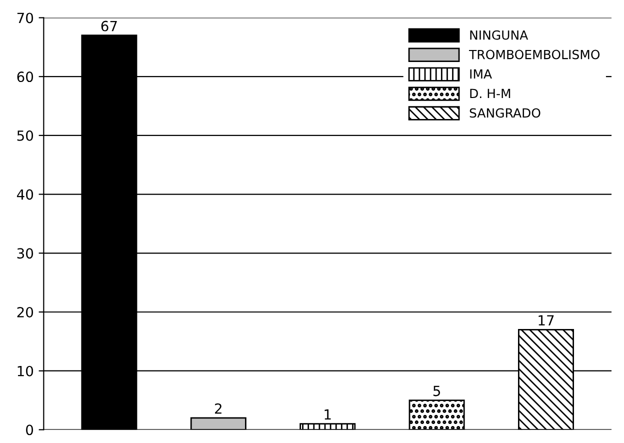 The height and width of the screenshot is (443, 624). Describe the element at coordinates (505, 113) in the screenshot. I see `legend-label: SANGRADO` at that location.